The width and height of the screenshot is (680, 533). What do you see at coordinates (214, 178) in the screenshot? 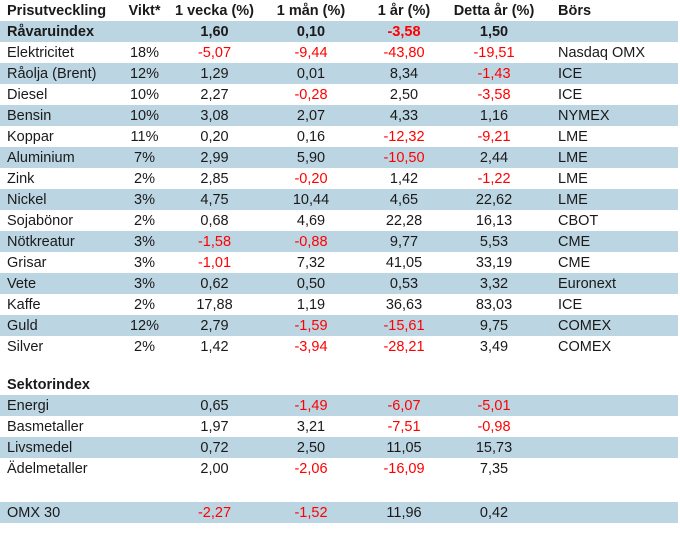
I see `cell-1-vecka: 2,85` at bounding box center [214, 178].